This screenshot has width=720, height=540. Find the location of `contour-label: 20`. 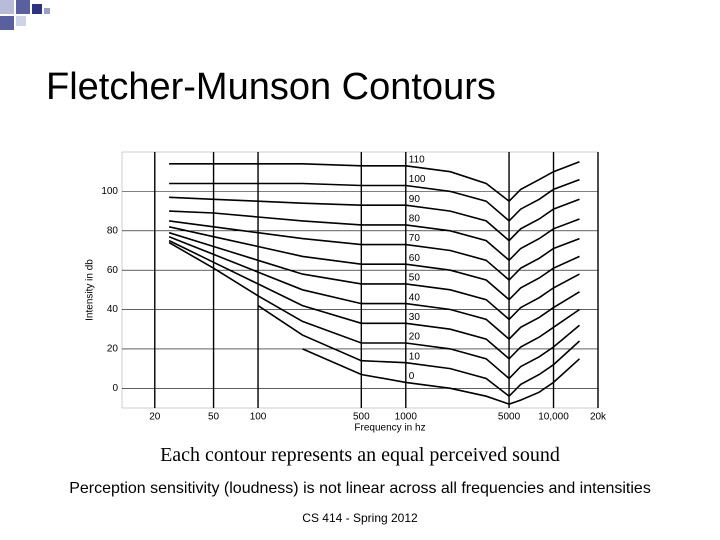

contour-label: 20 is located at coordinates (415, 337).